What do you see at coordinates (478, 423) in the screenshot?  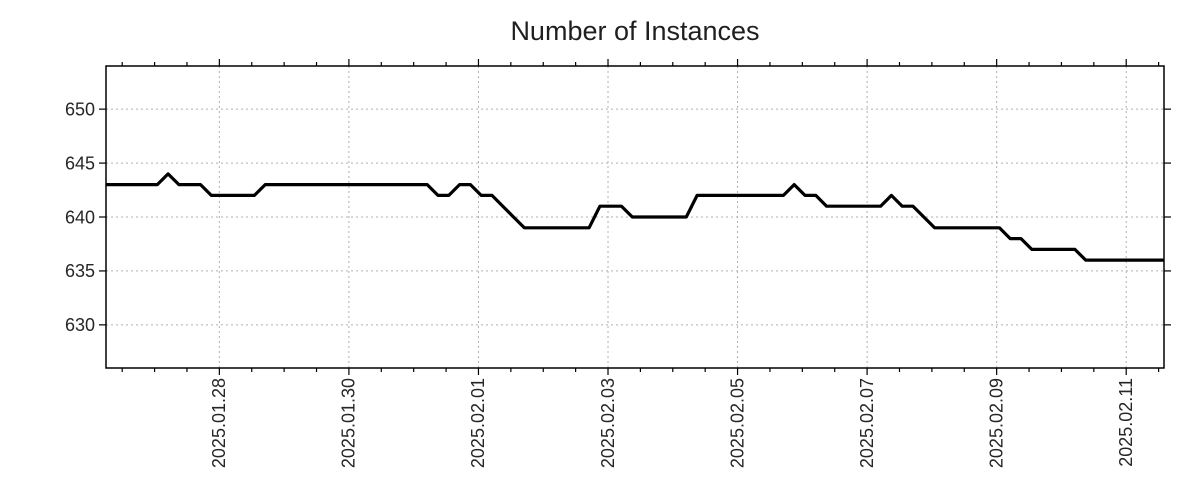 I see `x-tick-label: 2025.02.01` at bounding box center [478, 423].